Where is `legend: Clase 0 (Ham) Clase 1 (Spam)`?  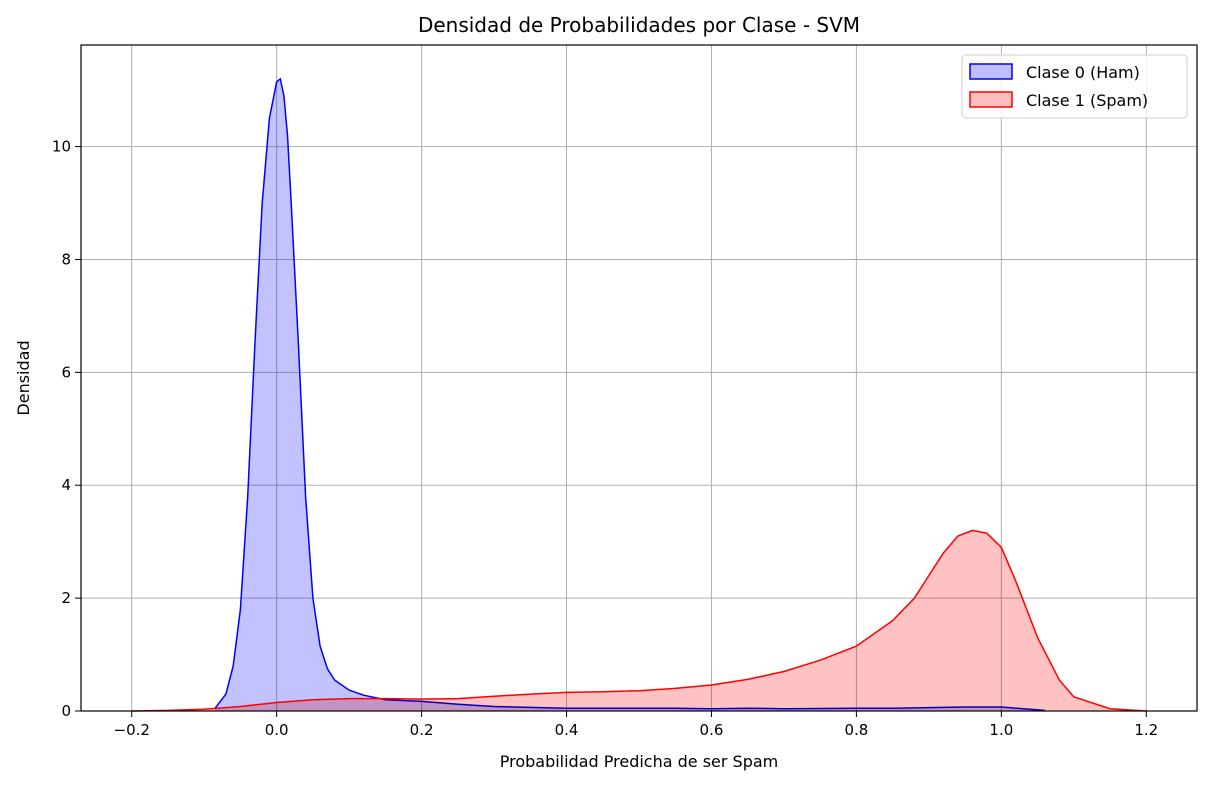
legend: Clase 0 (Ham) Clase 1 (Spam) is located at coordinates (1074, 86).